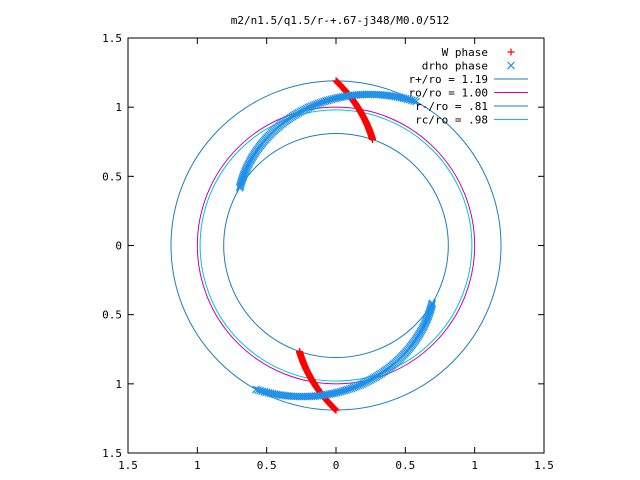  What do you see at coordinates (118, 246) in the screenshot?
I see `y-tick-label: 0` at bounding box center [118, 246].